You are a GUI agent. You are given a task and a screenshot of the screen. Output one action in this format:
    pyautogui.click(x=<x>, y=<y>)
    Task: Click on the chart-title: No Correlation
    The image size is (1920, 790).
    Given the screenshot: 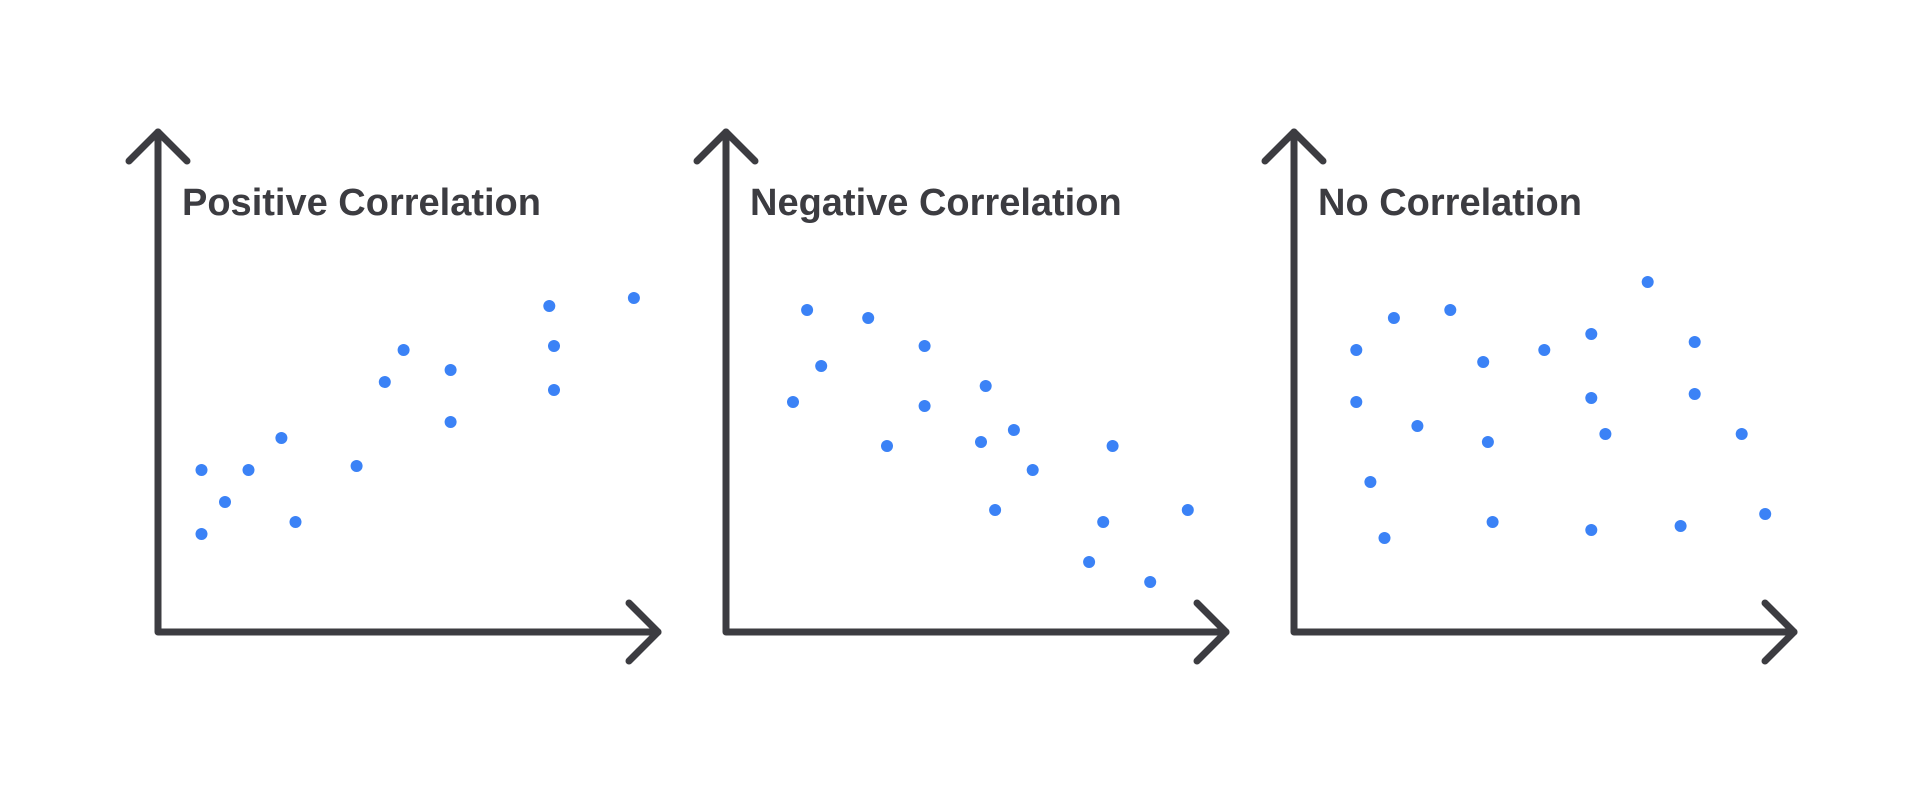 What is the action you would take?
    pyautogui.click(x=1450, y=203)
    